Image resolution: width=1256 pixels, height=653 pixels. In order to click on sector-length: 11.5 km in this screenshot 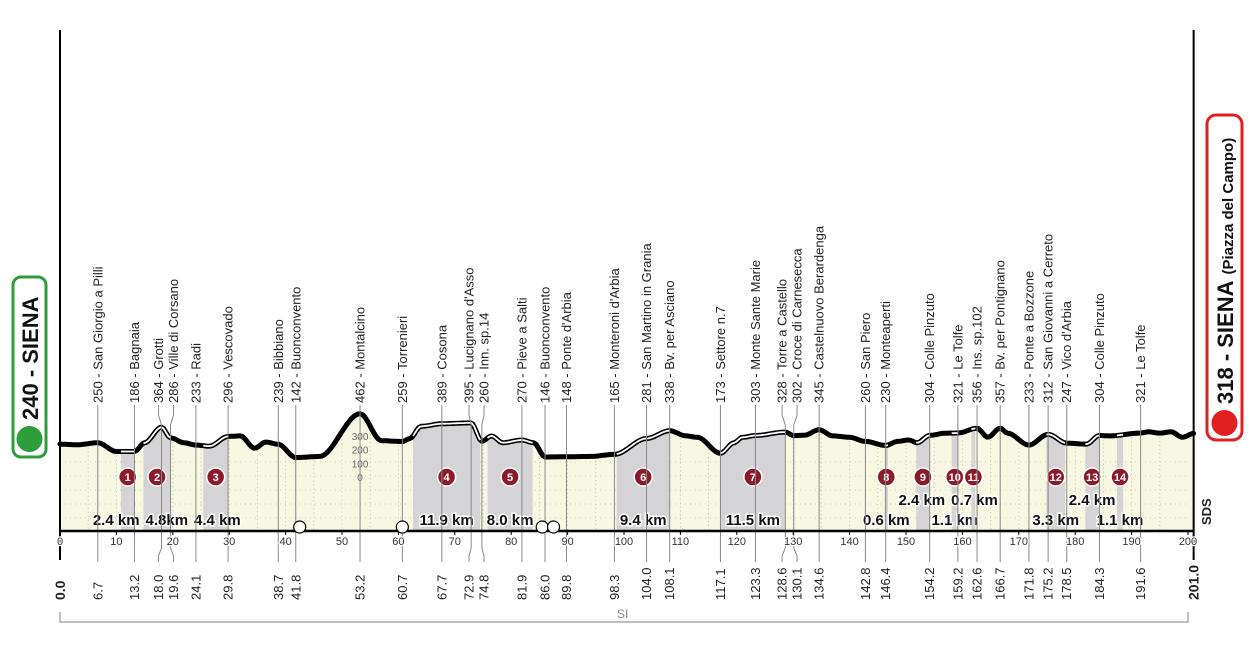, I will do `click(753, 520)`.